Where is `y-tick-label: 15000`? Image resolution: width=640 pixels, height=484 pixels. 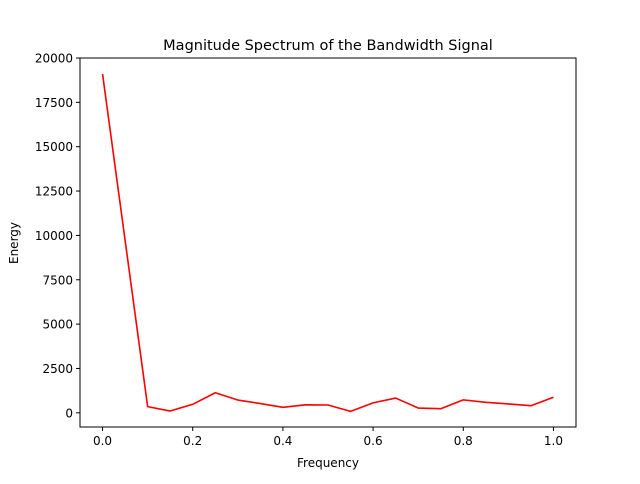
y-tick-label: 15000 is located at coordinates (54, 147).